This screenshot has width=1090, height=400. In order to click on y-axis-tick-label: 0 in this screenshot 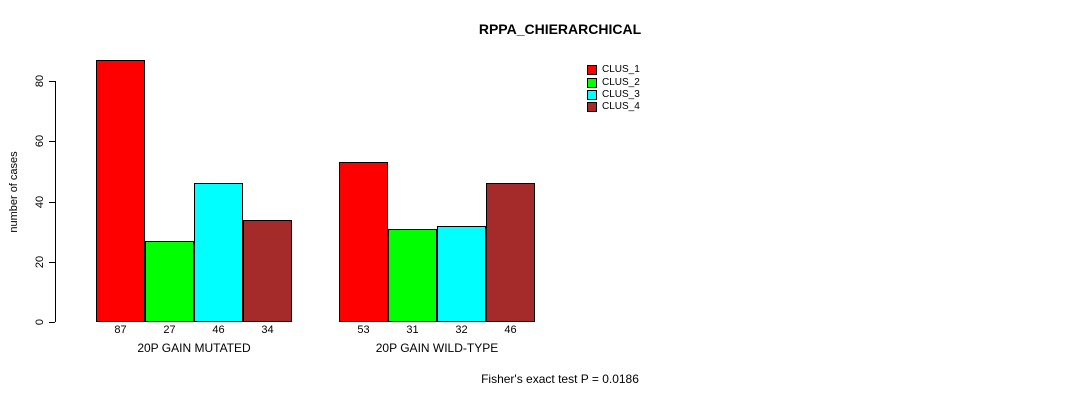, I will do `click(40, 322)`.